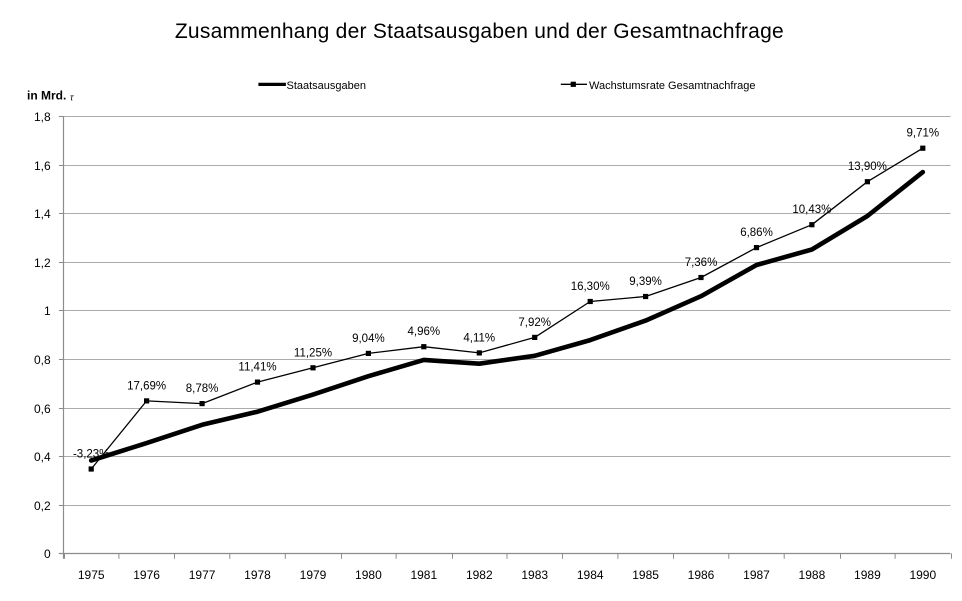 This screenshot has width=962, height=601. What do you see at coordinates (922, 575) in the screenshot?
I see `svg-text: 1990` at bounding box center [922, 575].